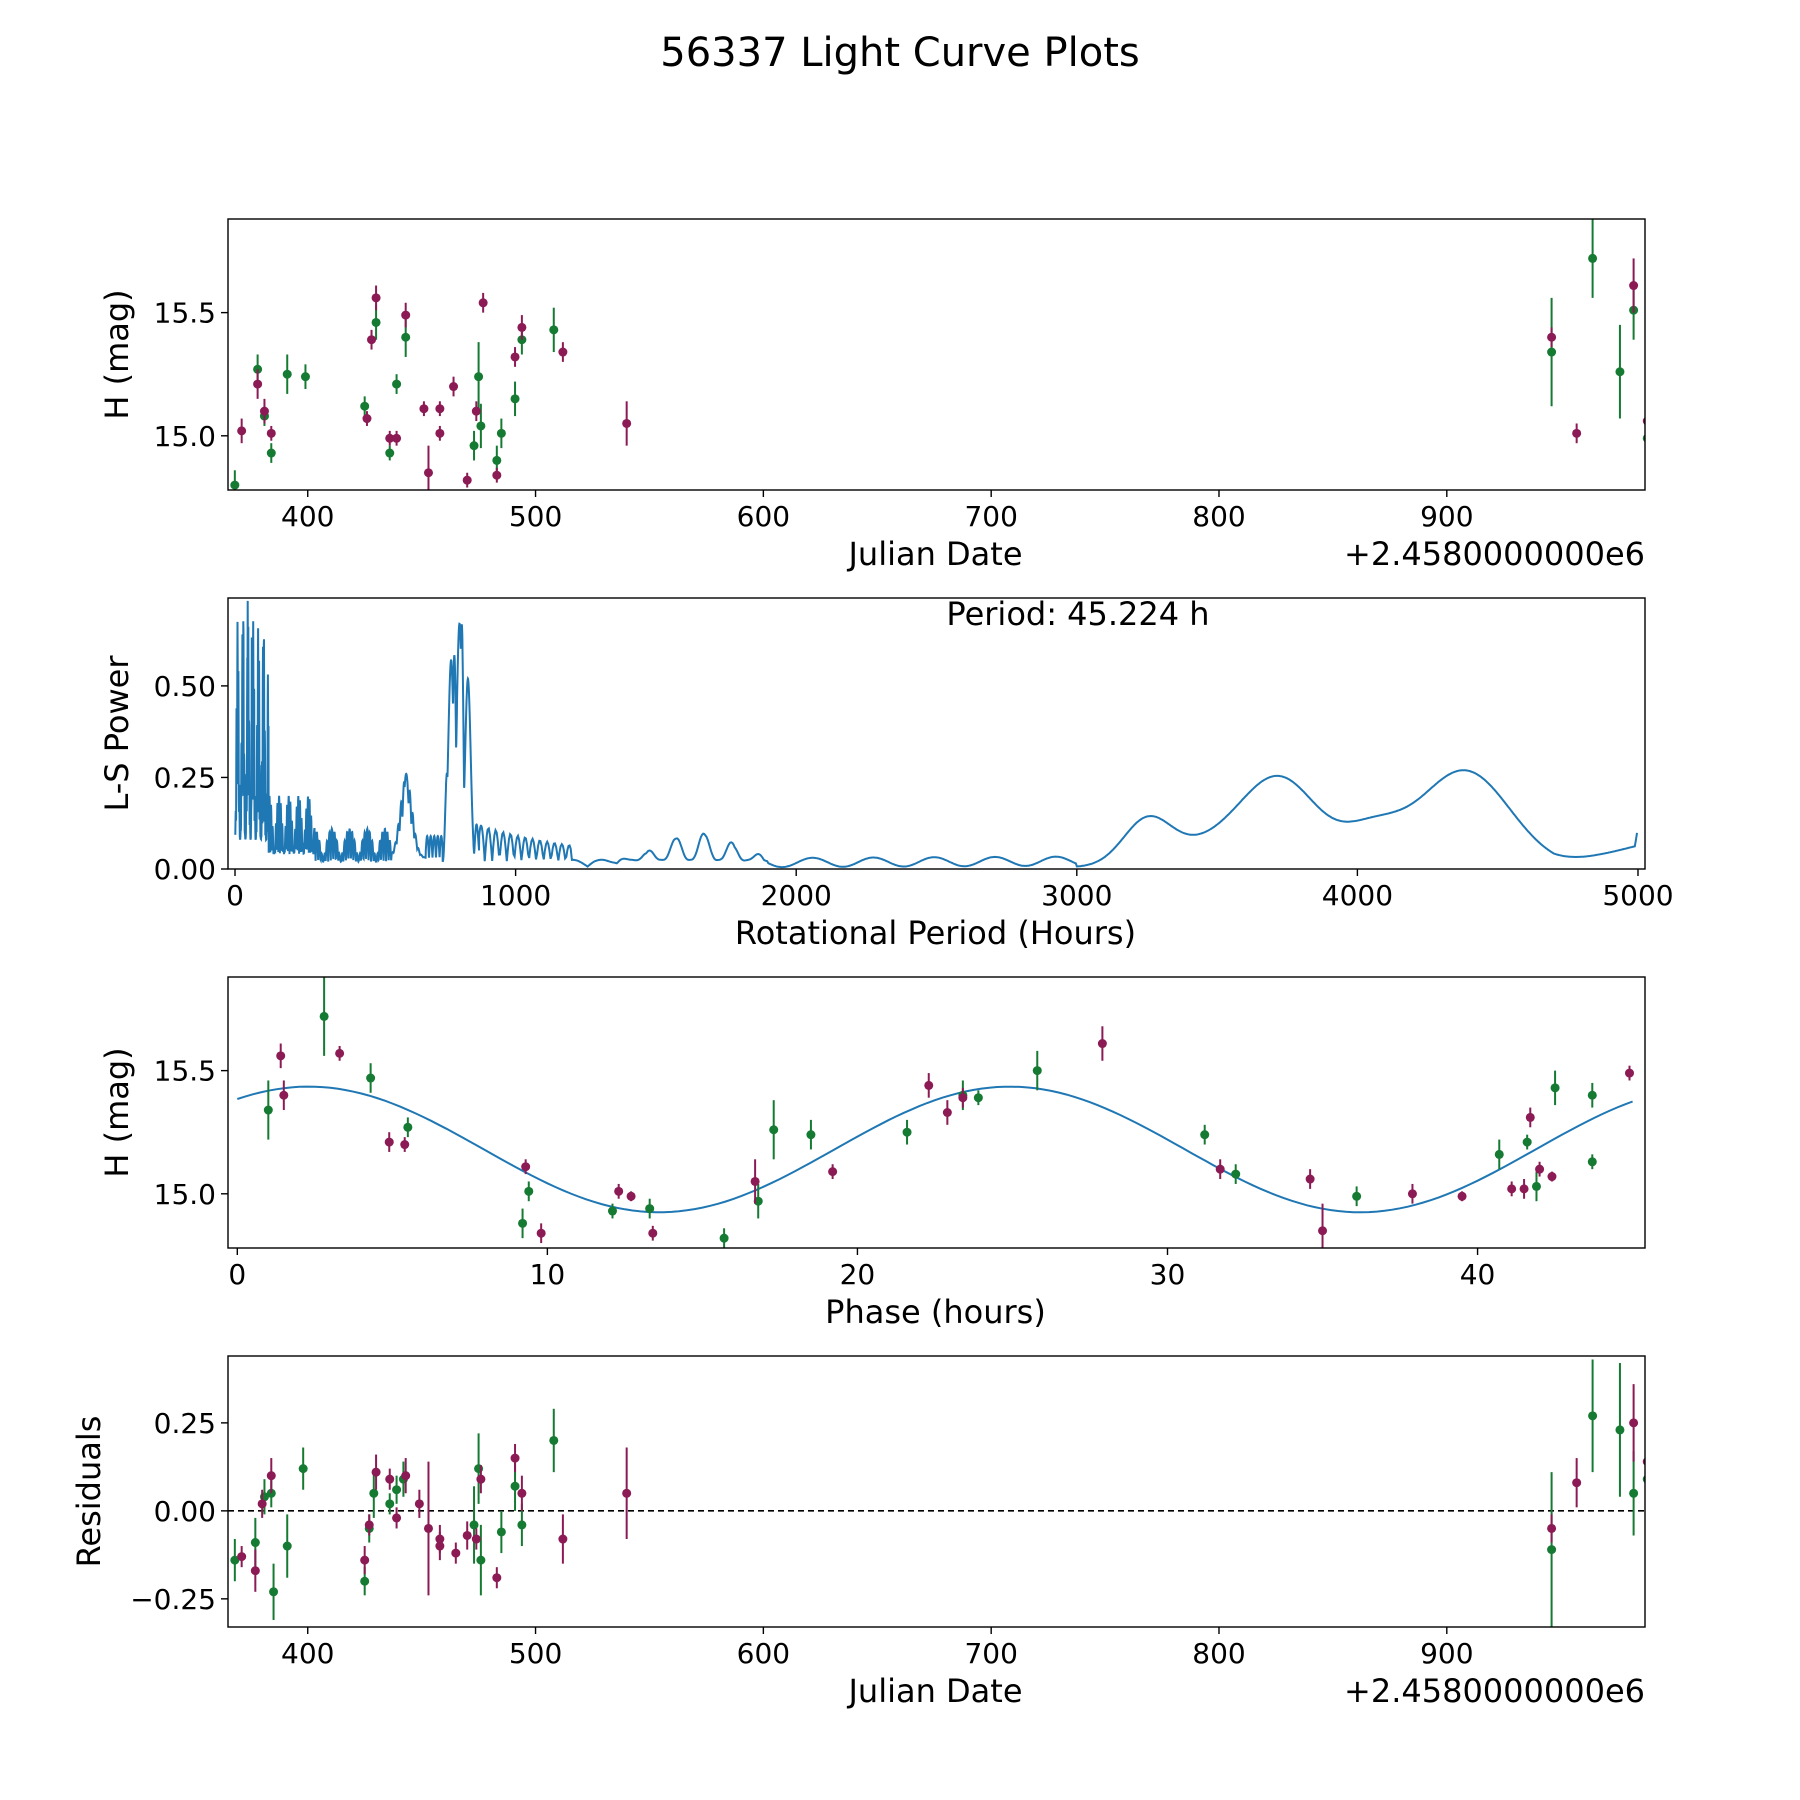 The image size is (1800, 1800). I want to click on x-tick-label: 20, so click(858, 1274).